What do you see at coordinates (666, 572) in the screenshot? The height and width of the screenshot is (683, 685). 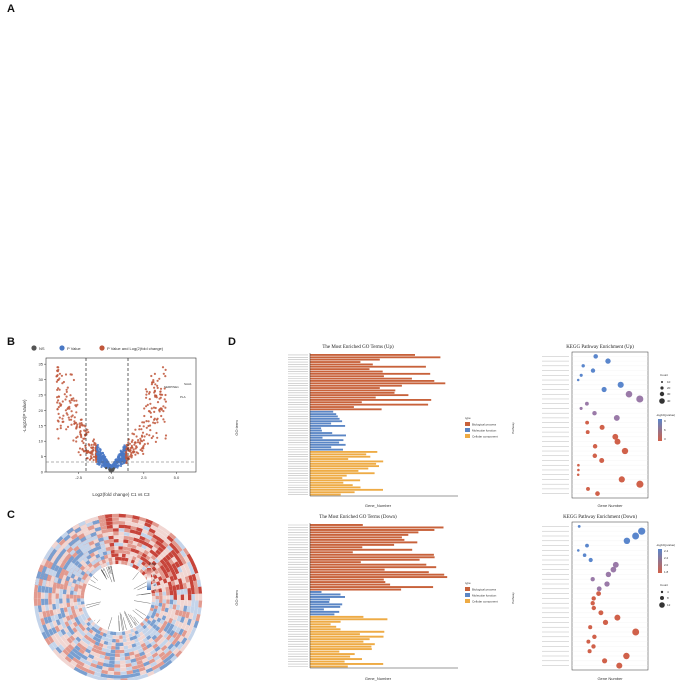 I see `kegg-down-p-3: 1.8` at bounding box center [666, 572].